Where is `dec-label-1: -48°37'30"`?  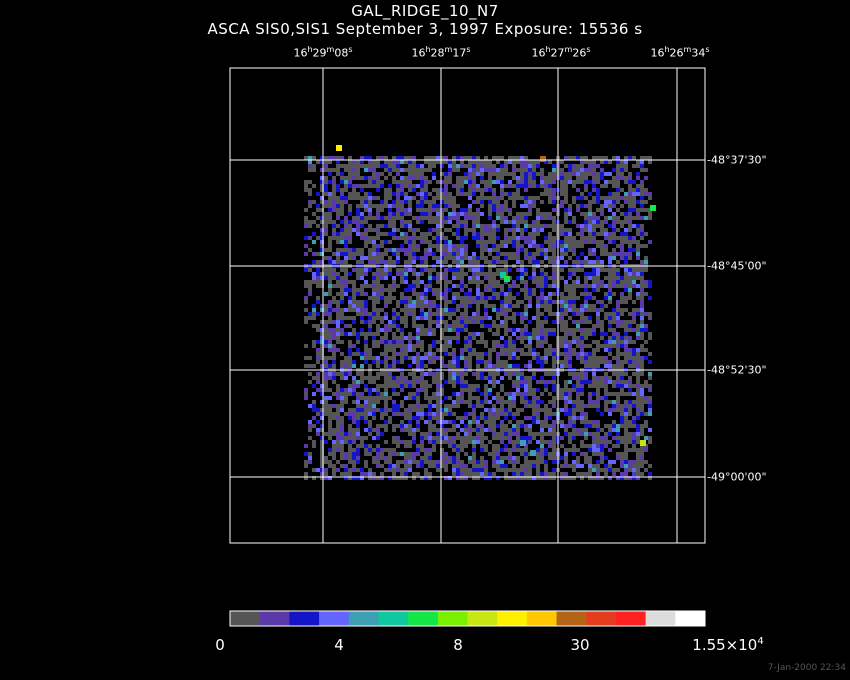
dec-label-1: -48°37'30" is located at coordinates (737, 160).